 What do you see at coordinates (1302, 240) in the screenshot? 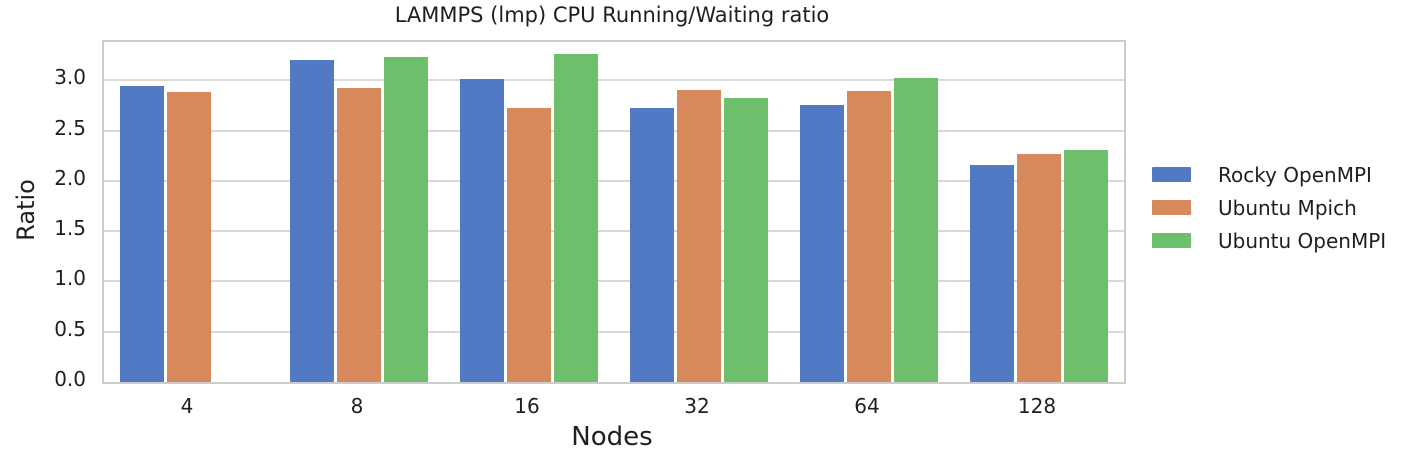
I see `legend-label: Ubuntu OpenMPI` at bounding box center [1302, 240].